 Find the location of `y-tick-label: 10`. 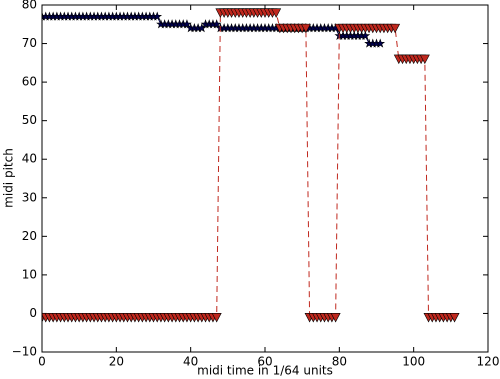

y-tick-label: 10 is located at coordinates (29, 274).